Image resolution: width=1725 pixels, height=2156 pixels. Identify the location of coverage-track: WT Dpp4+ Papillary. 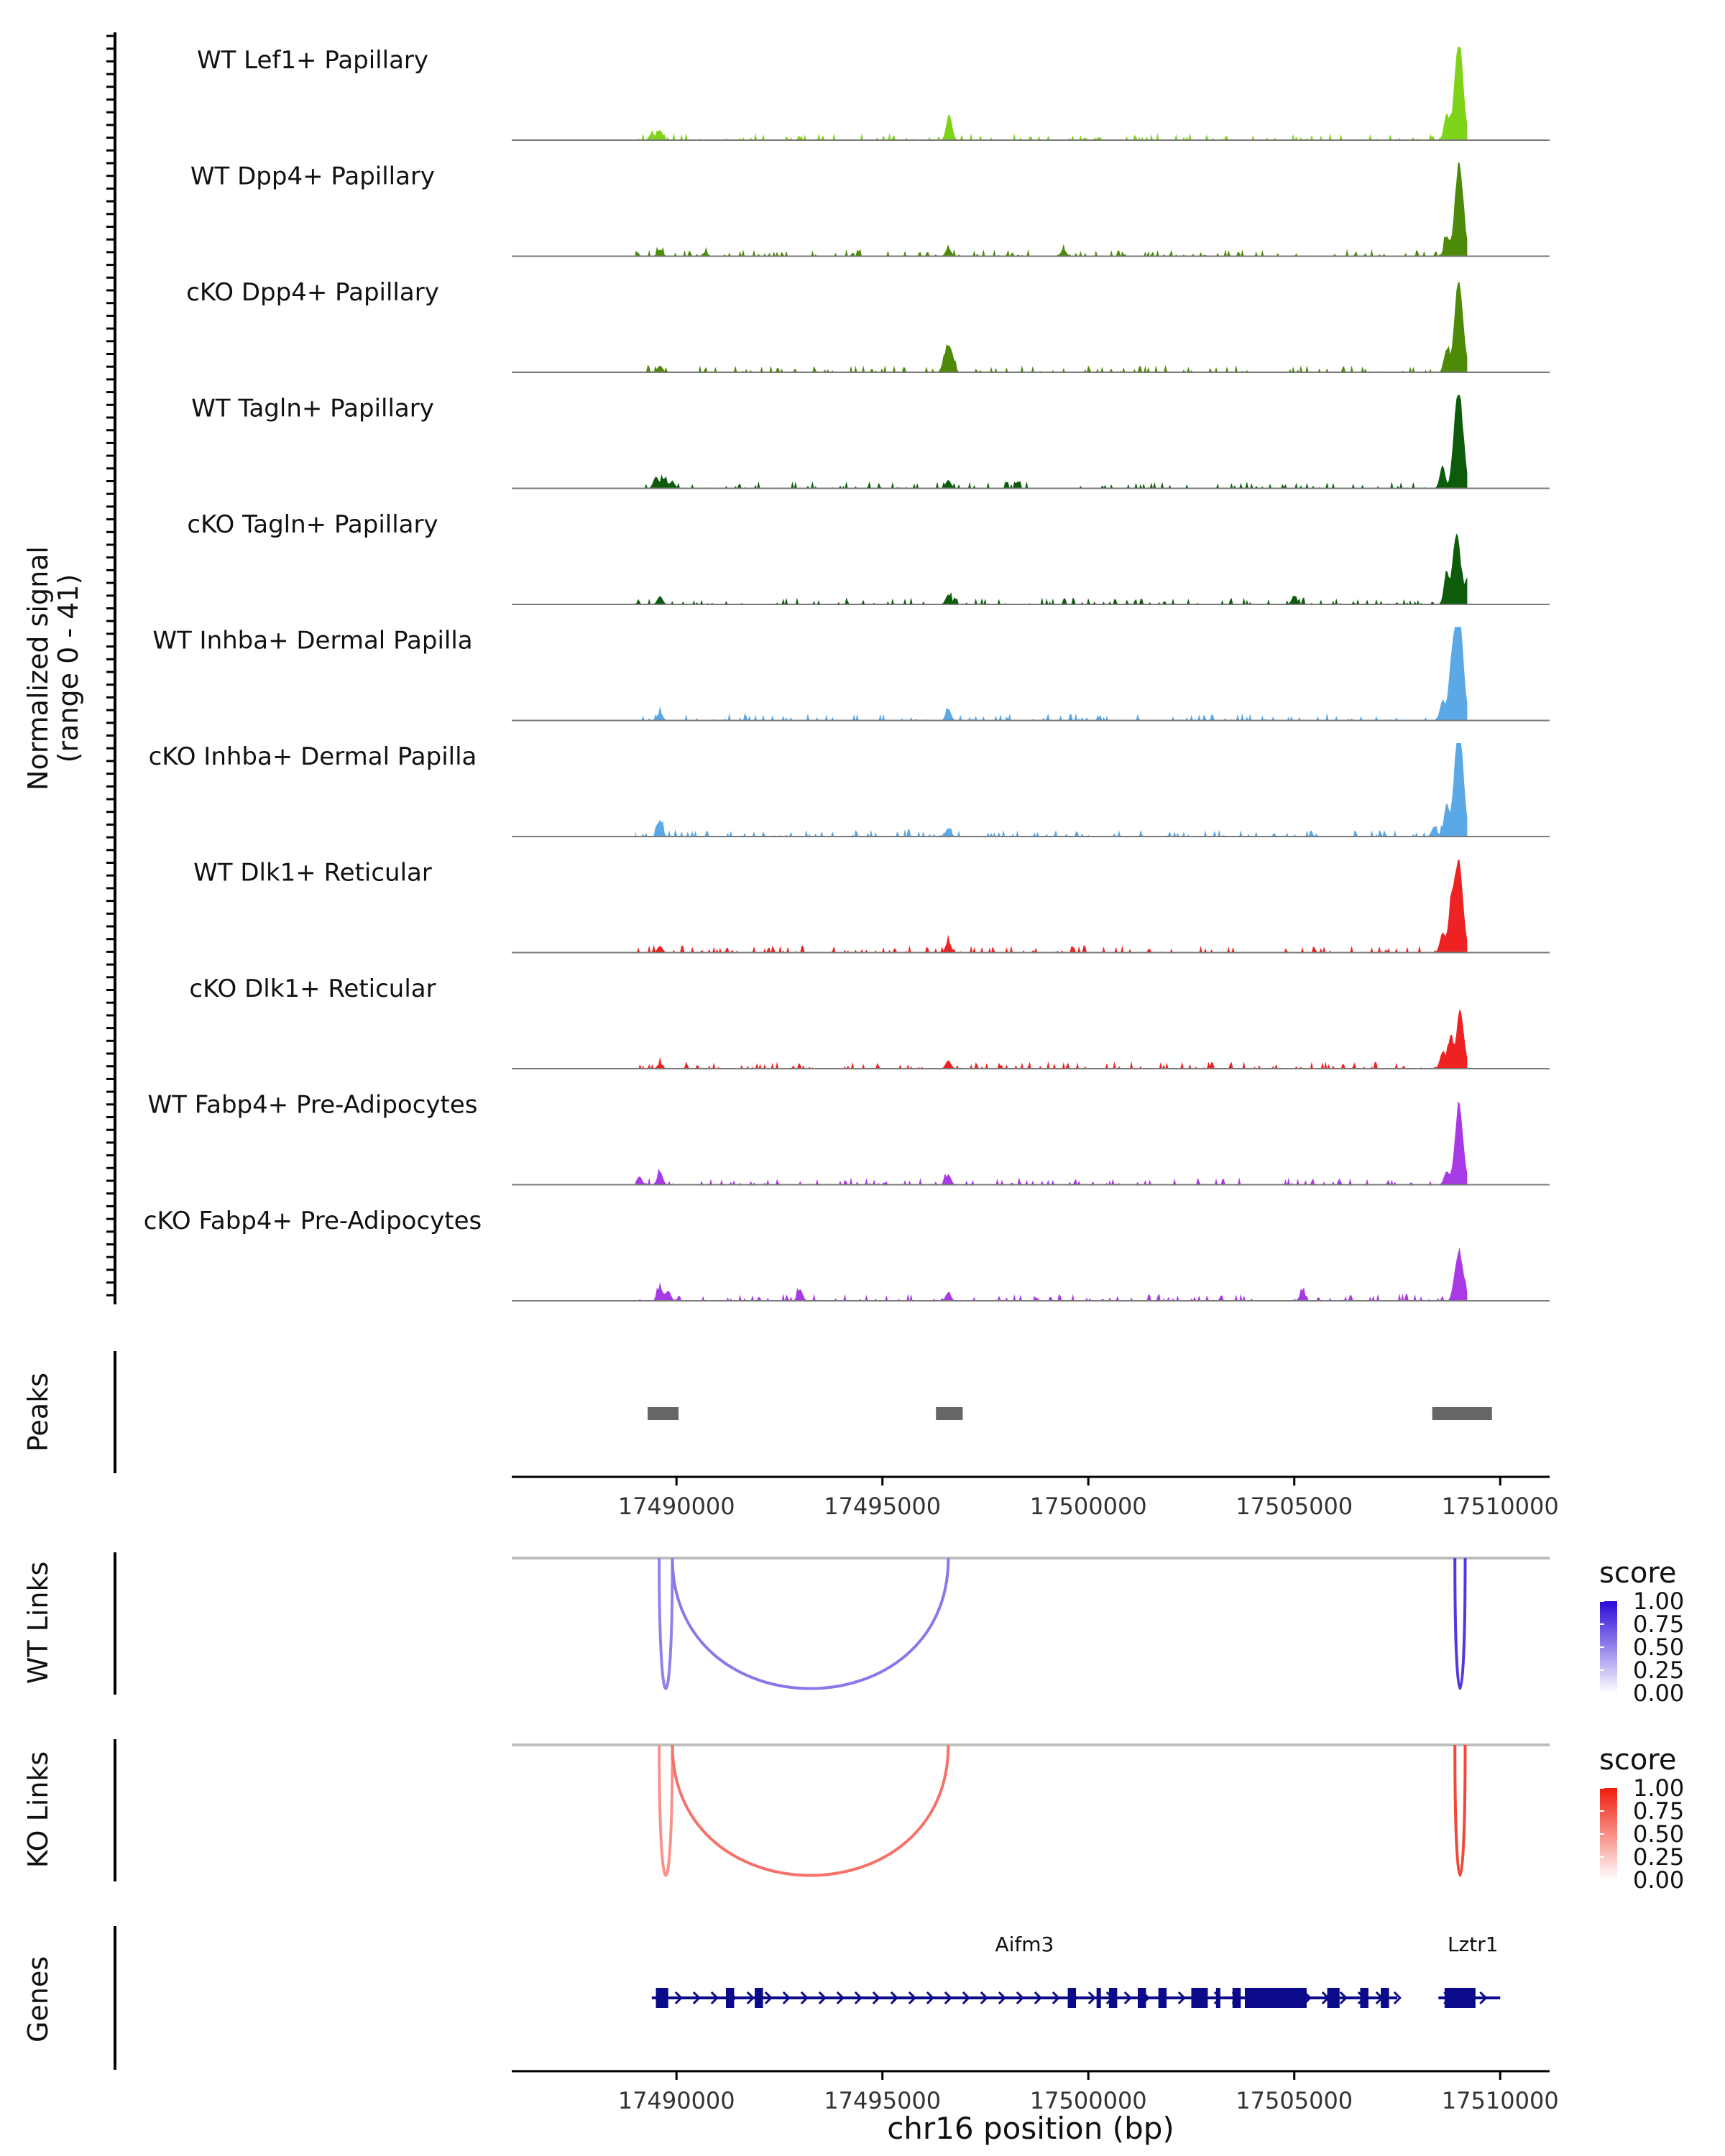
(870, 209).